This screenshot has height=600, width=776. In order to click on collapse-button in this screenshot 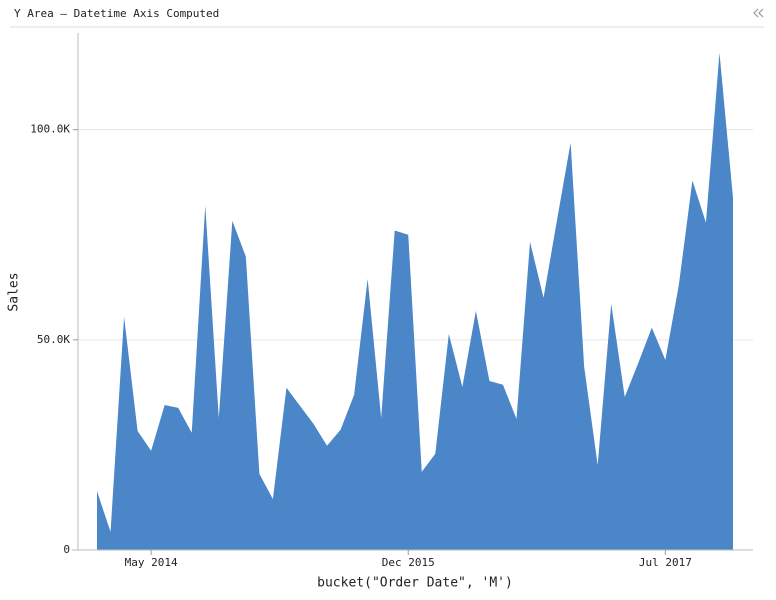, I will do `click(758, 13)`.